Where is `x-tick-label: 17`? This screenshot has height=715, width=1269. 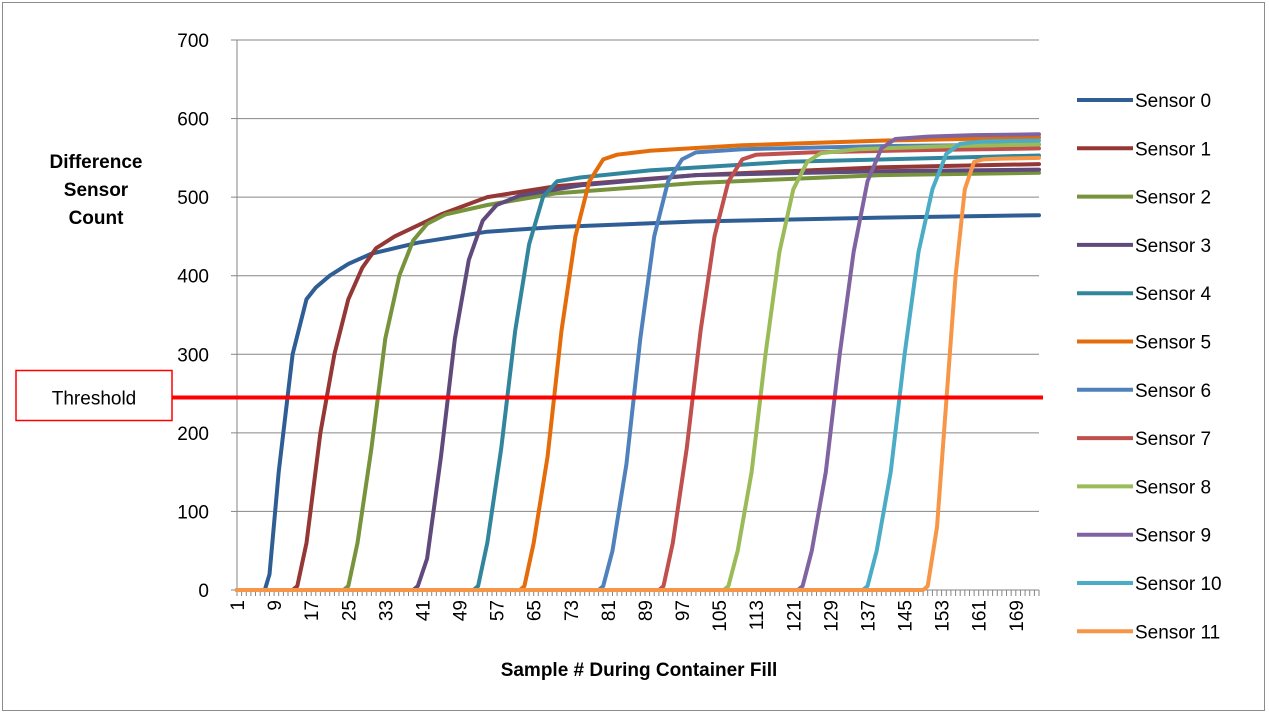
x-tick-label: 17 is located at coordinates (312, 610).